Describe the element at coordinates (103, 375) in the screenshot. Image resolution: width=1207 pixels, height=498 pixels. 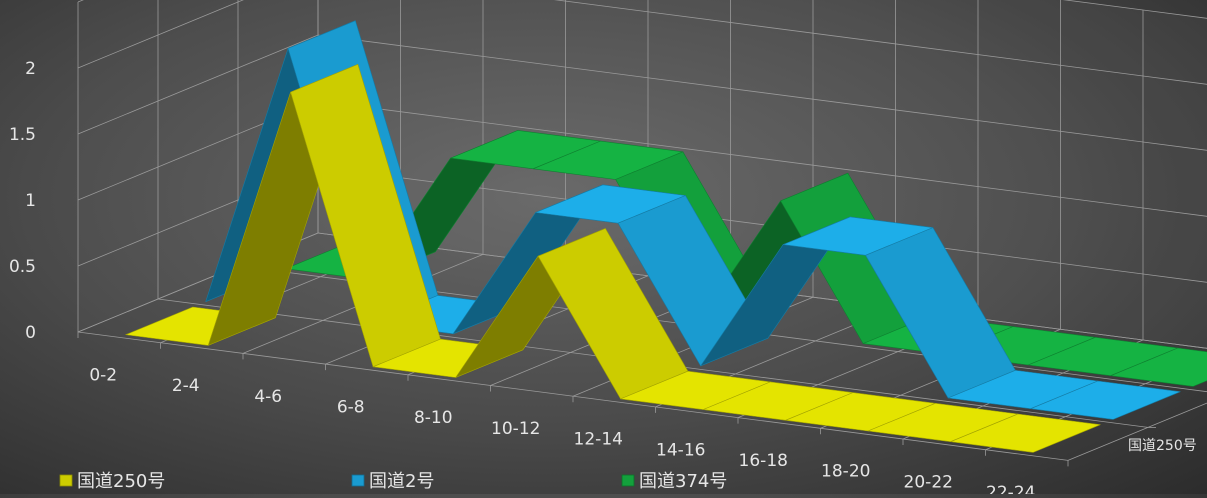
I see `x-tick-label: 0-2` at that location.